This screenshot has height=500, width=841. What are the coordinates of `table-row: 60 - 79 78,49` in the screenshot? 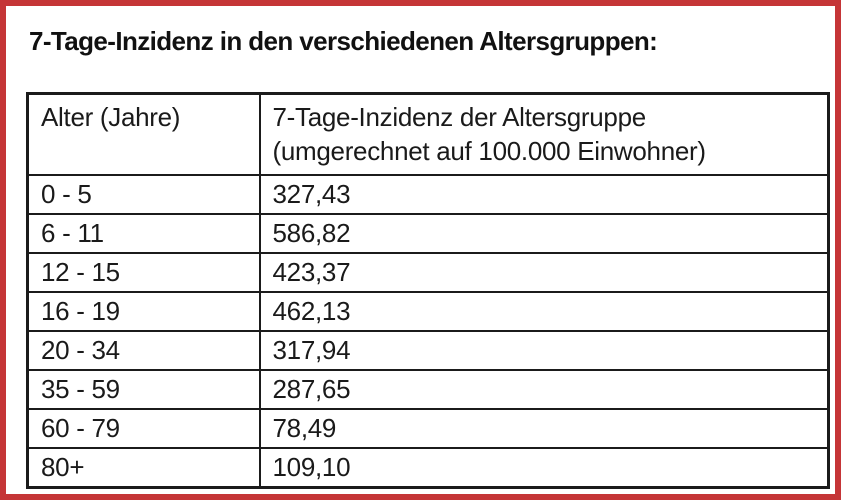 It's located at (428, 428).